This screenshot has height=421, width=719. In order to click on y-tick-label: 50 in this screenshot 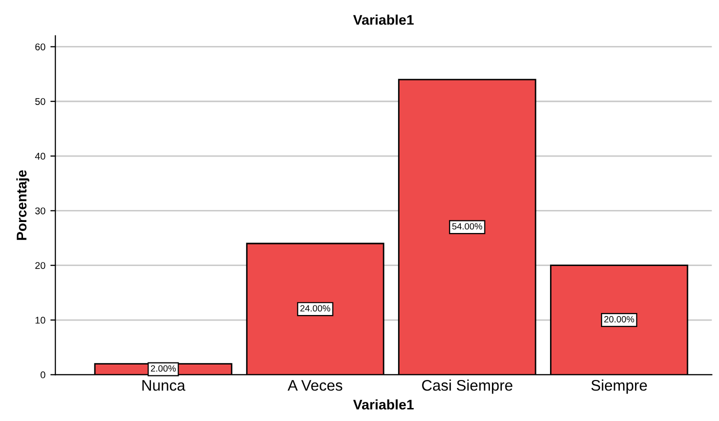, I will do `click(40, 101)`.